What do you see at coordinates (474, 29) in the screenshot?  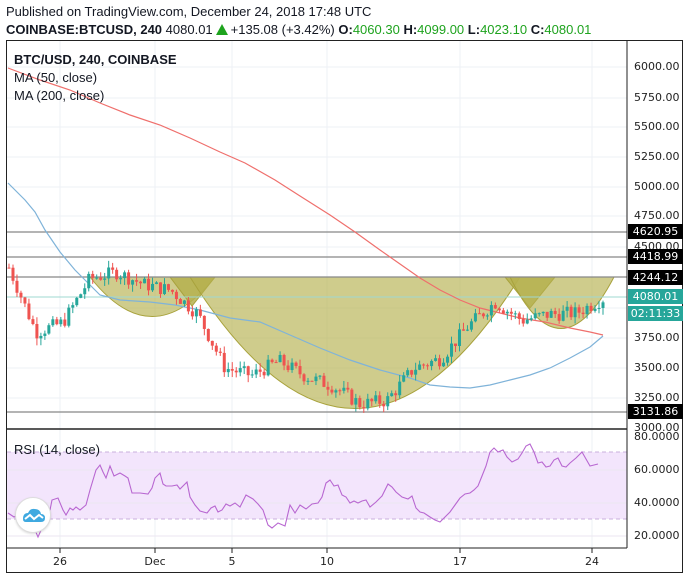 I see `low-label: L:` at bounding box center [474, 29].